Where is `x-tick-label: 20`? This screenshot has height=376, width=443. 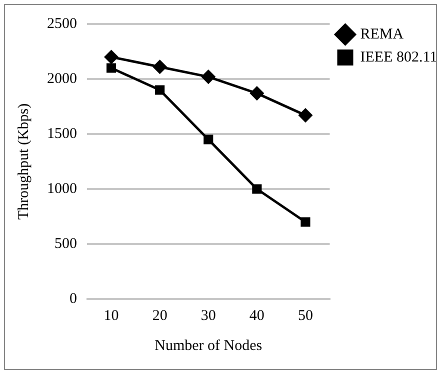 x-tick-label: 20 is located at coordinates (160, 316).